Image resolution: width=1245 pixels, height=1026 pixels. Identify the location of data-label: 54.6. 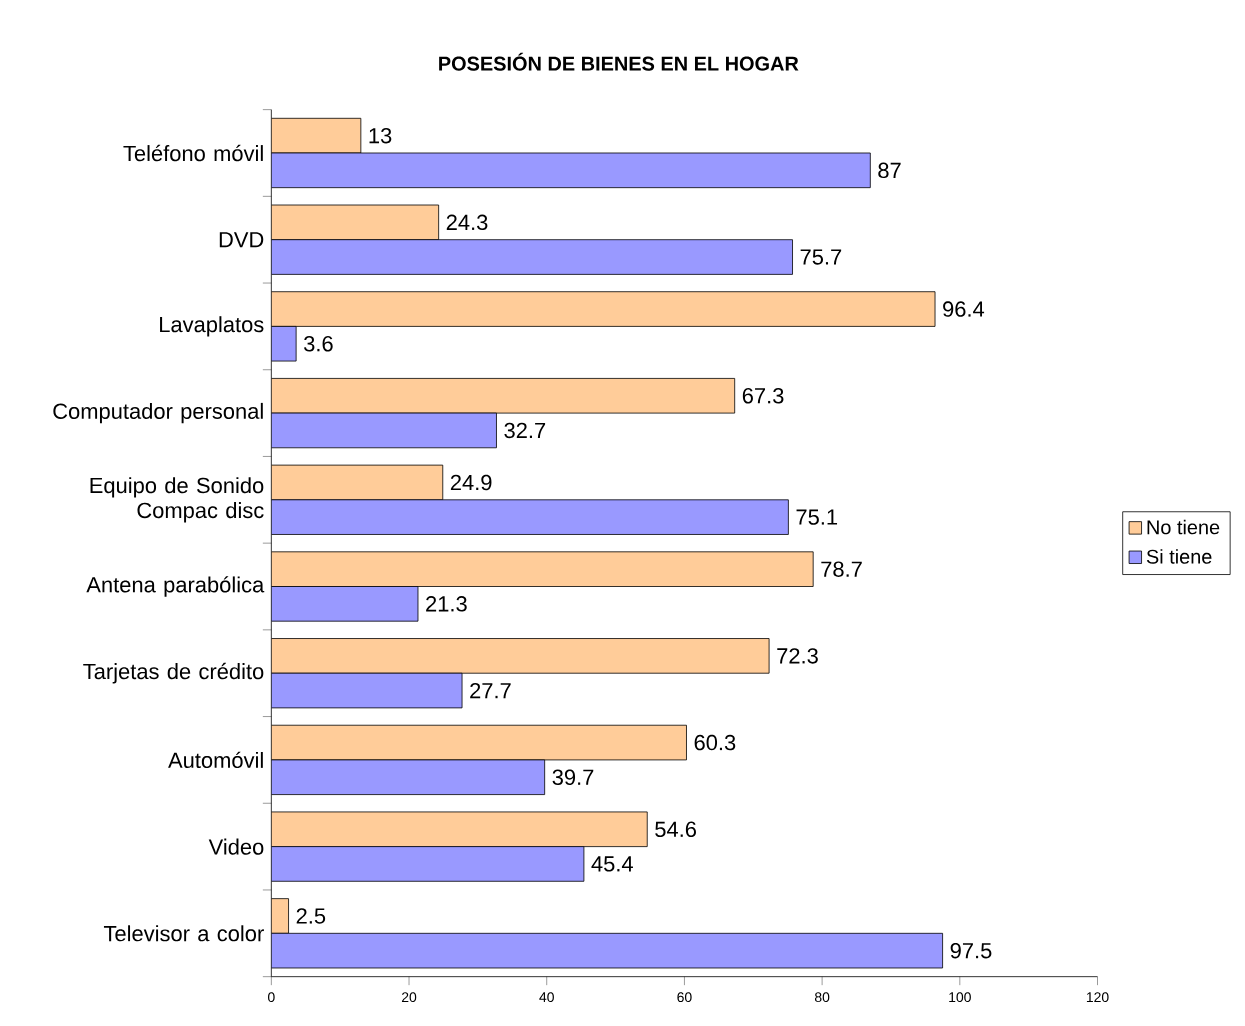
(675, 829).